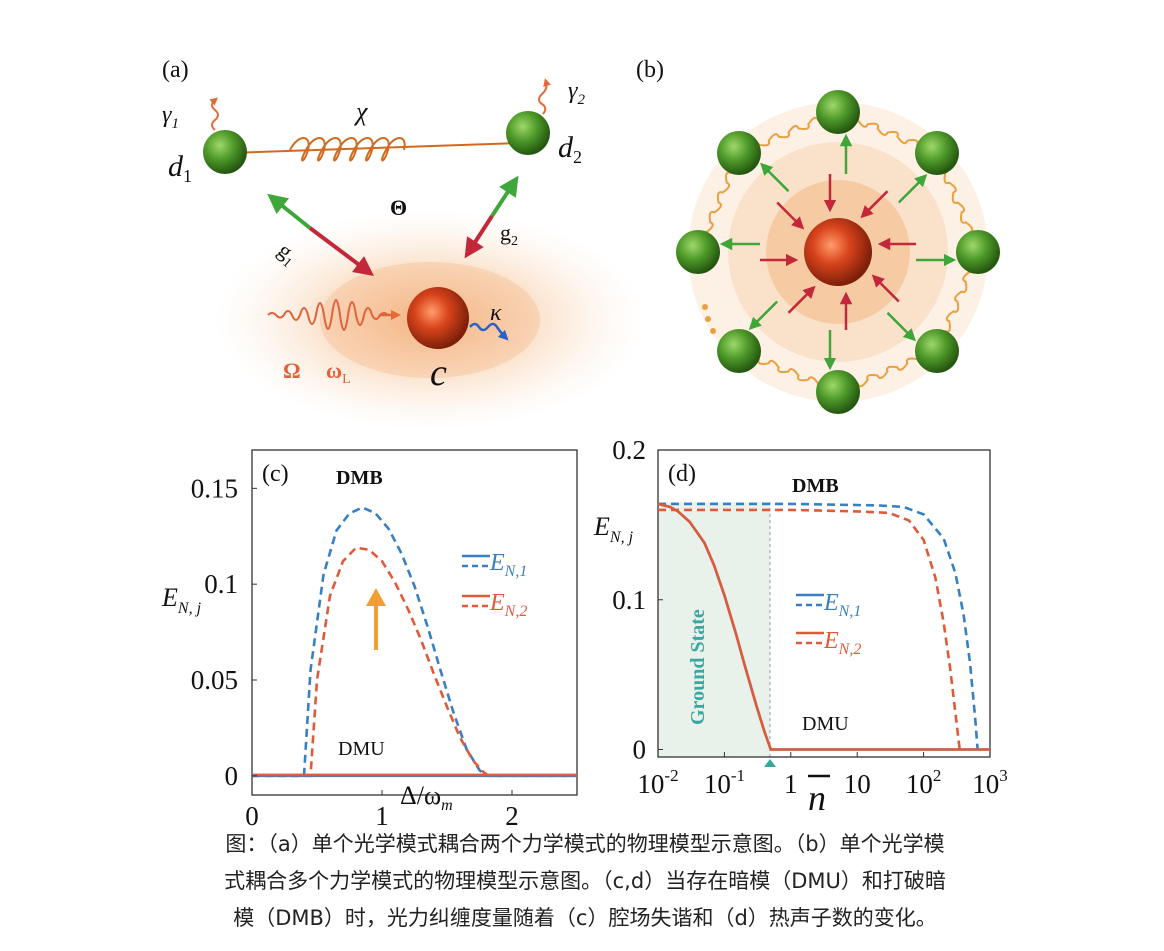 The width and height of the screenshot is (1164, 951). What do you see at coordinates (512, 816) in the screenshot?
I see `x-tick-label: 2` at bounding box center [512, 816].